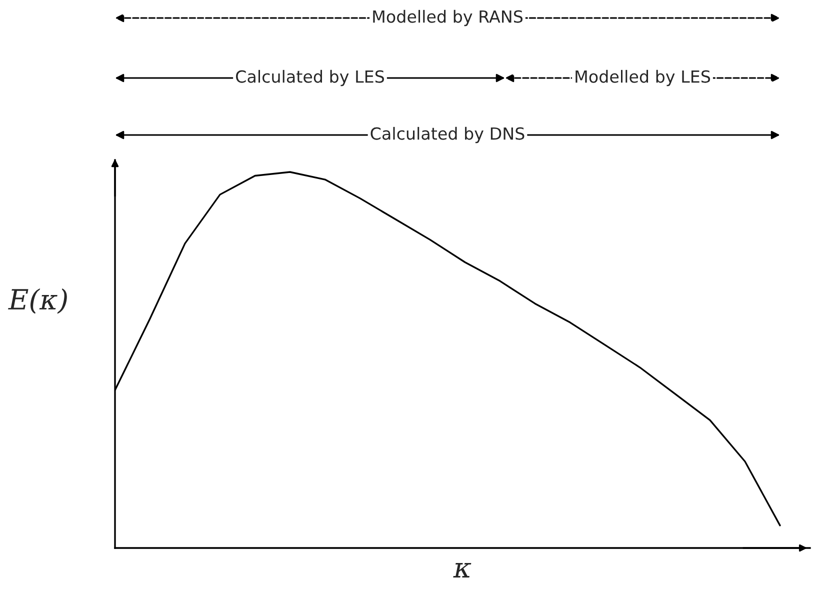  I want to click on text: Modelled by RANS, so click(448, 18).